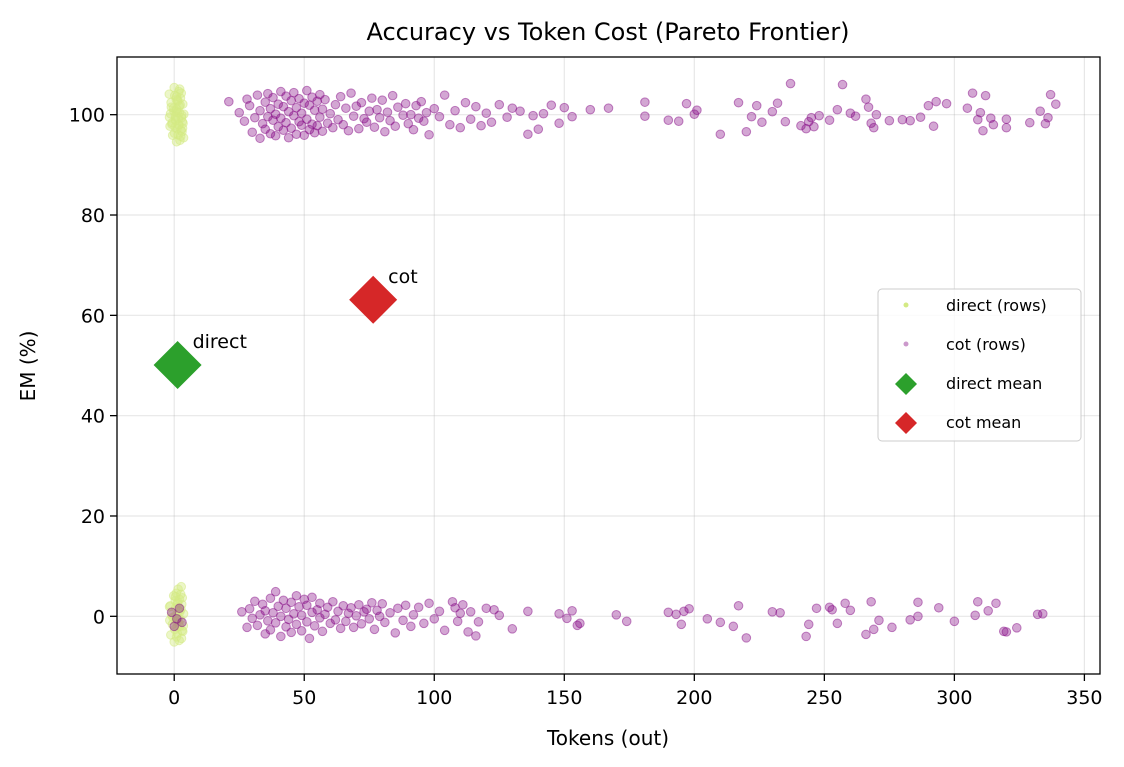  What do you see at coordinates (220, 342) in the screenshot?
I see `annotation-direct: direct` at bounding box center [220, 342].